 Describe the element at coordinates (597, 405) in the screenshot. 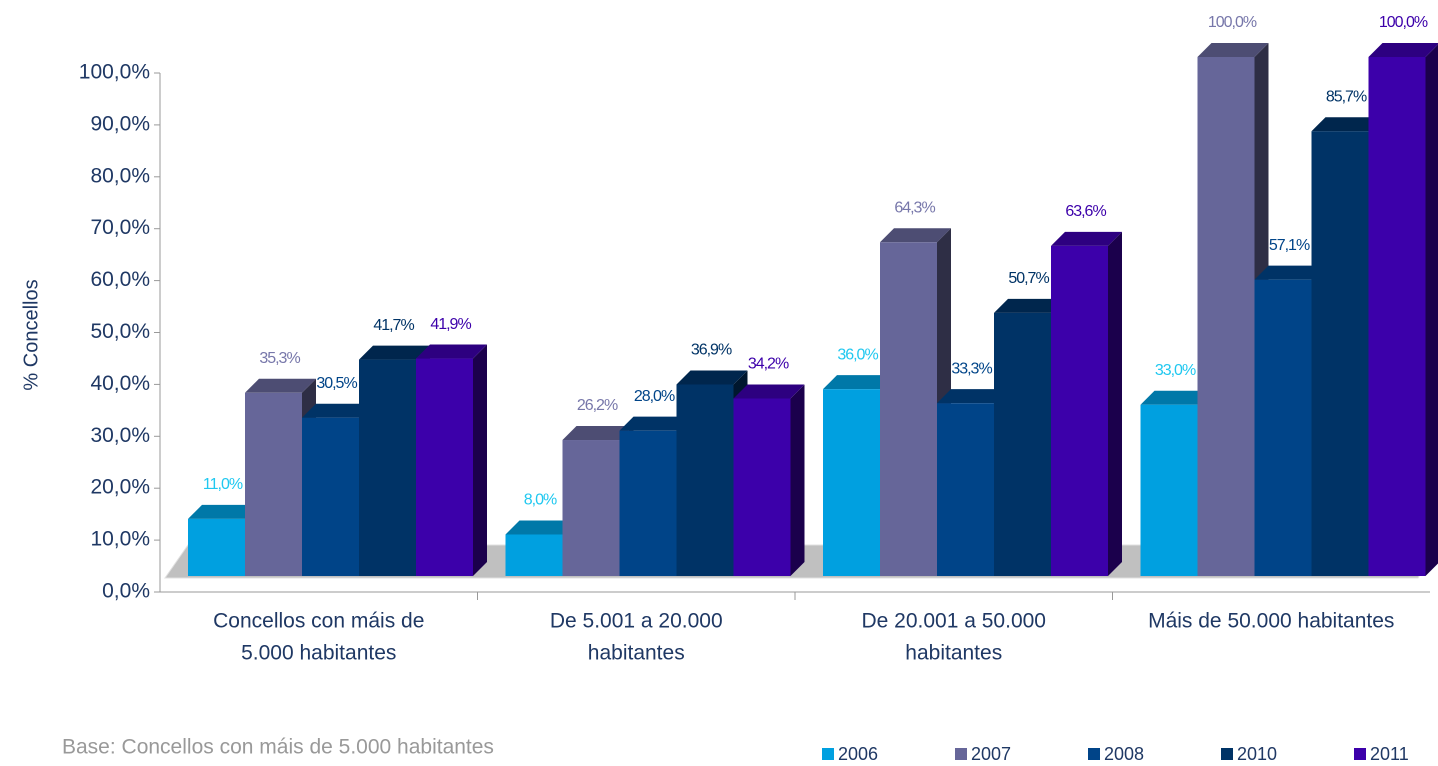

I see `value-label: 26,2%` at that location.